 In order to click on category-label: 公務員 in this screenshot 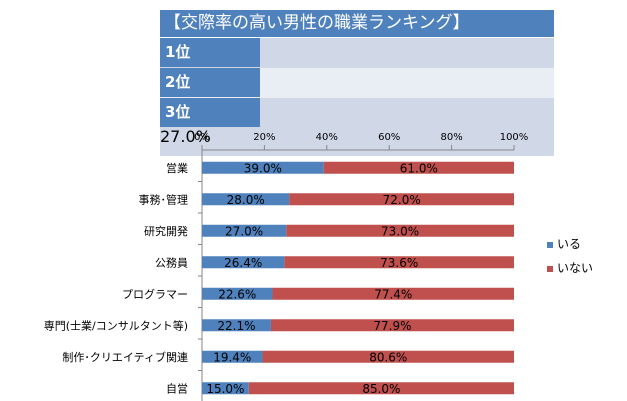, I will do `click(171, 262)`.